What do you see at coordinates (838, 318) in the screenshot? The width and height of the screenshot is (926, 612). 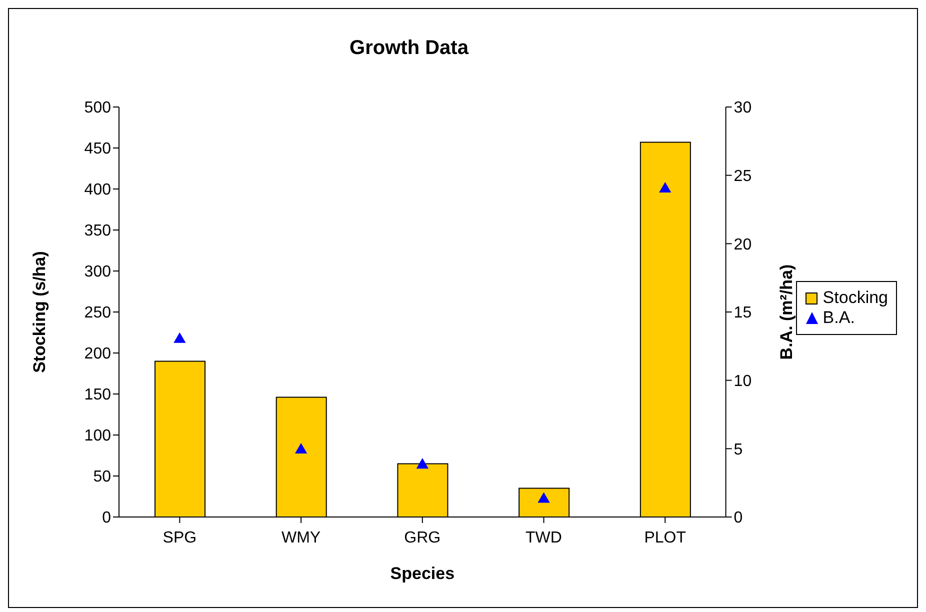 I see `legend-label: B.A.` at bounding box center [838, 318].